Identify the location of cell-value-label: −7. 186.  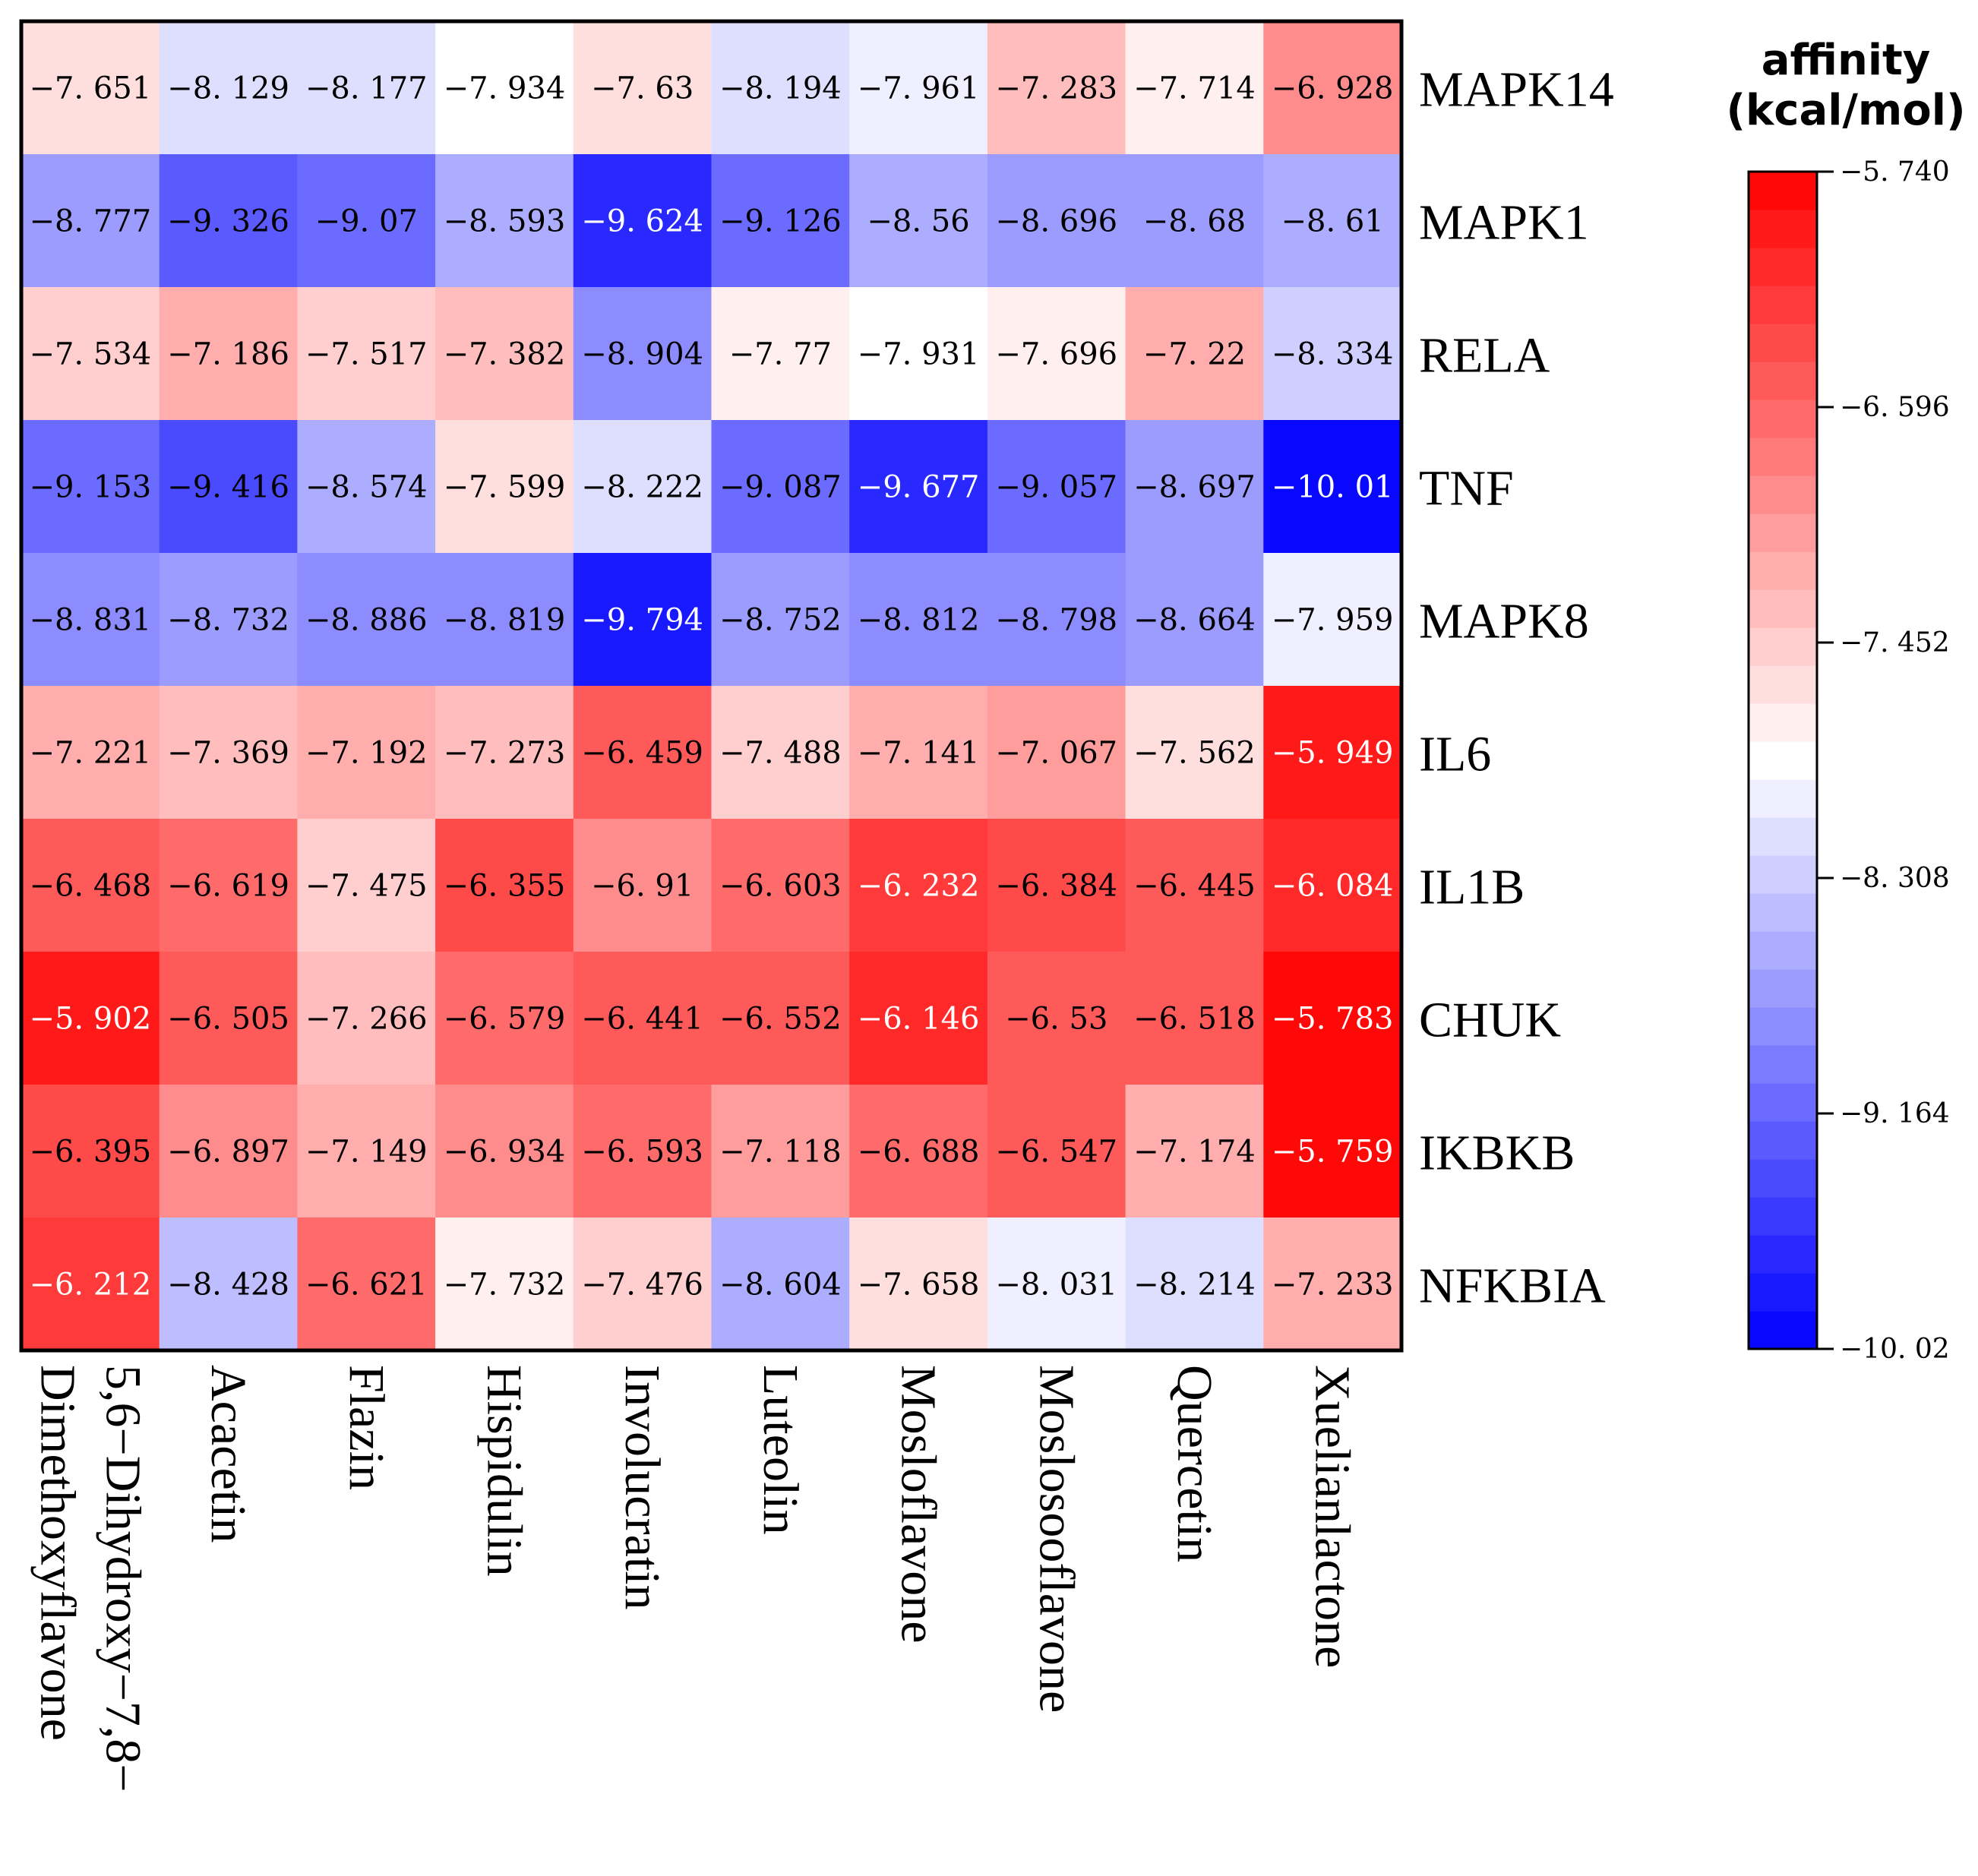
(228, 354).